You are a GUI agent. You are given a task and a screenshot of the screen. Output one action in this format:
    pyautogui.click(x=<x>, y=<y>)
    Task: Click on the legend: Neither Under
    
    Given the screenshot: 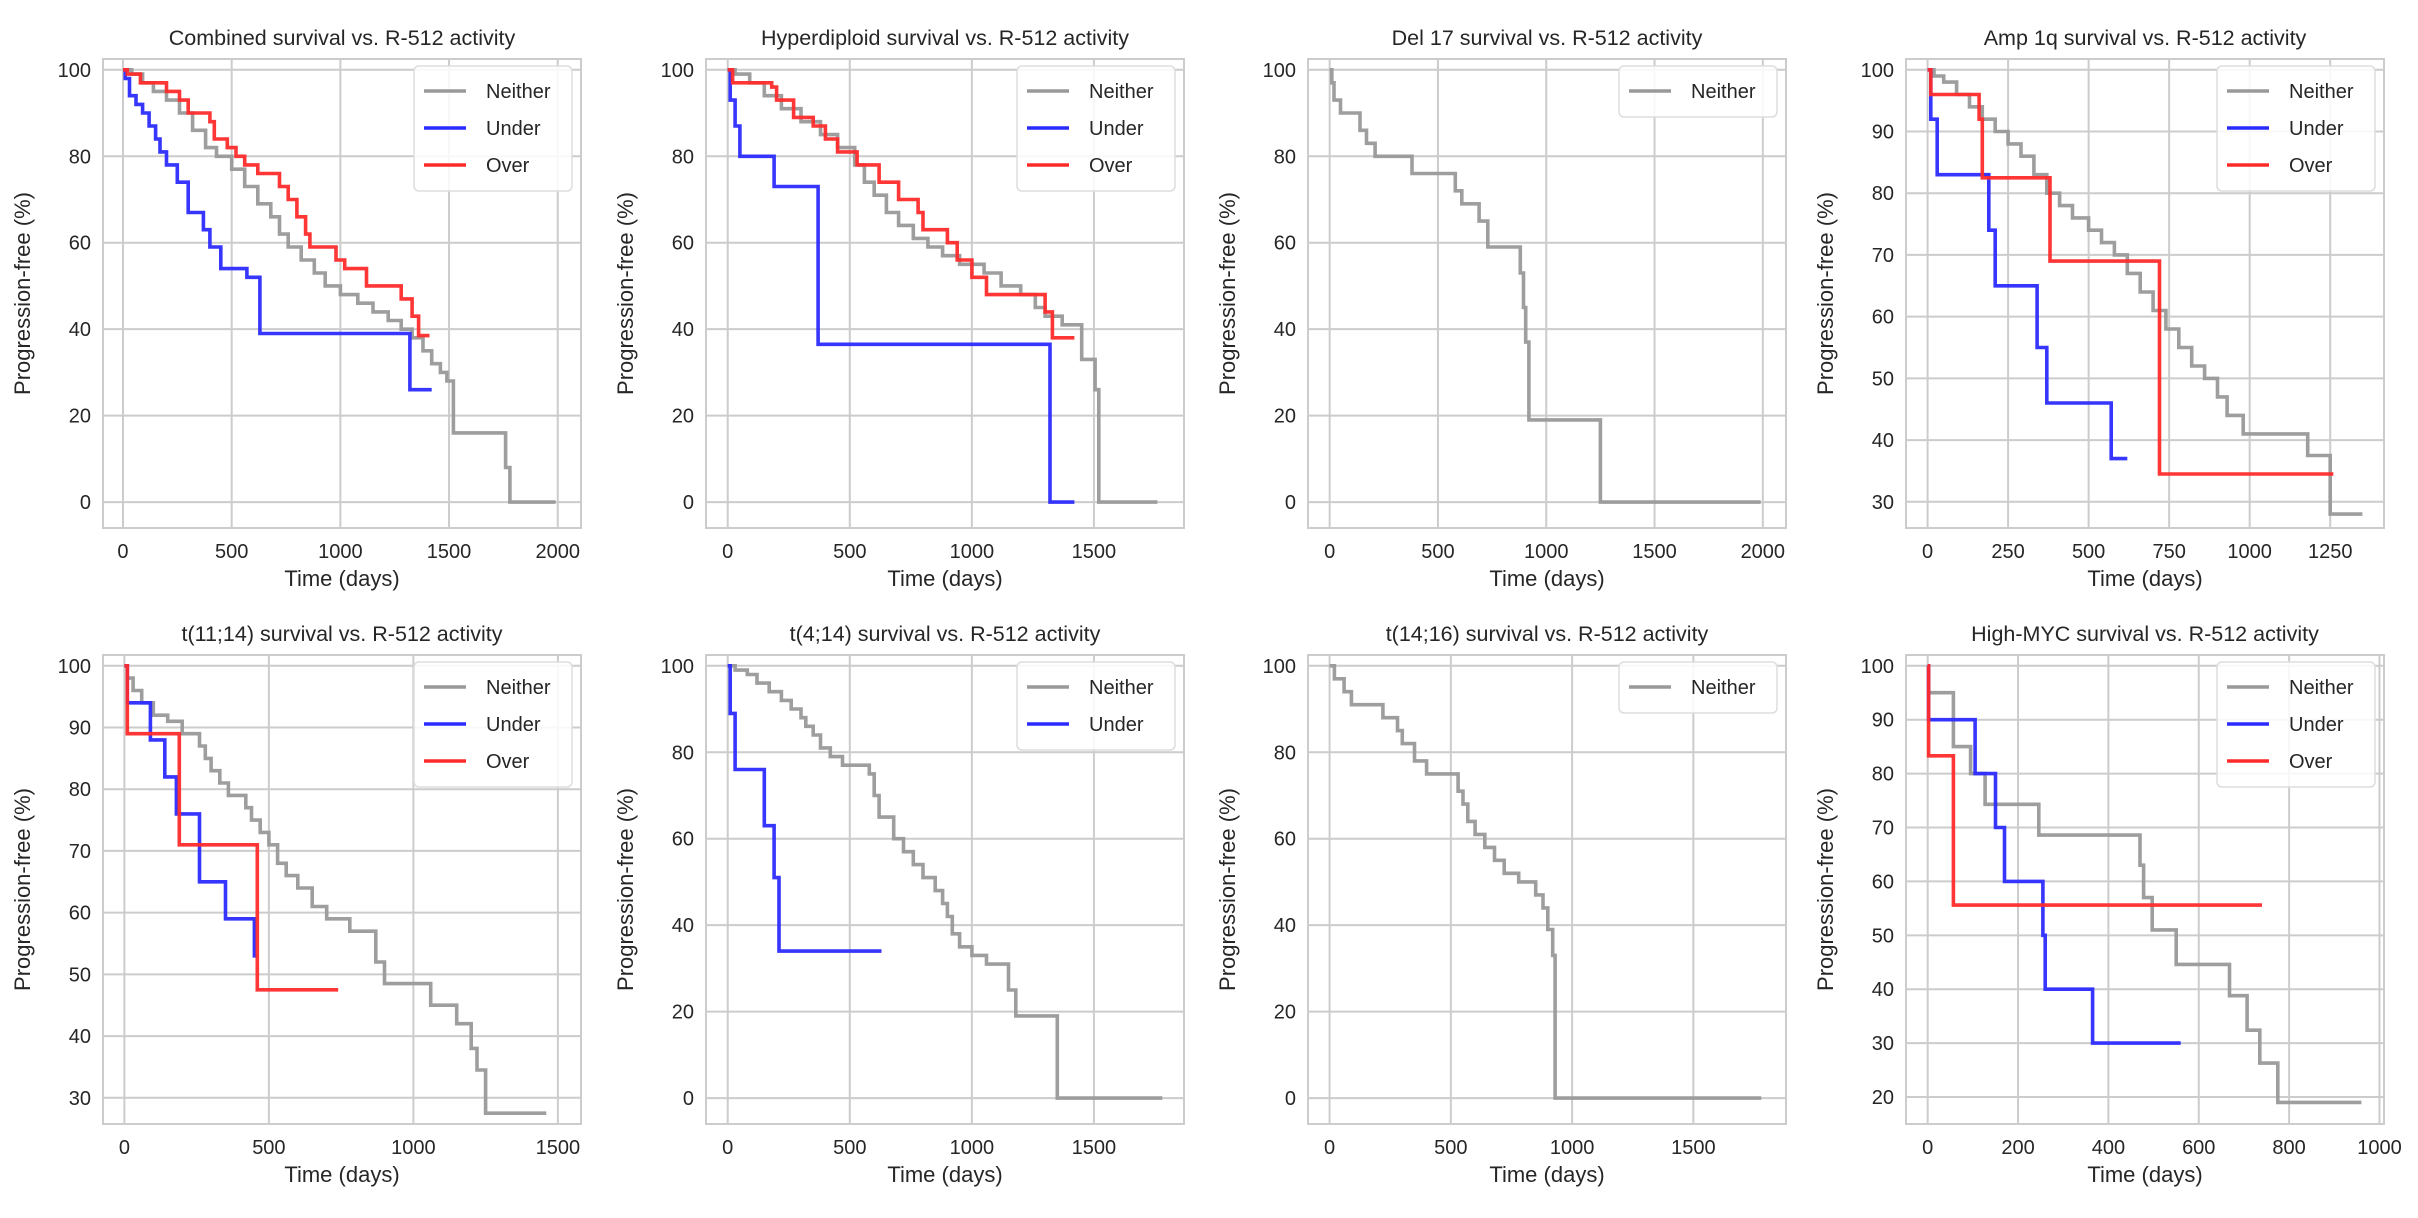 What is the action you would take?
    pyautogui.click(x=1096, y=706)
    